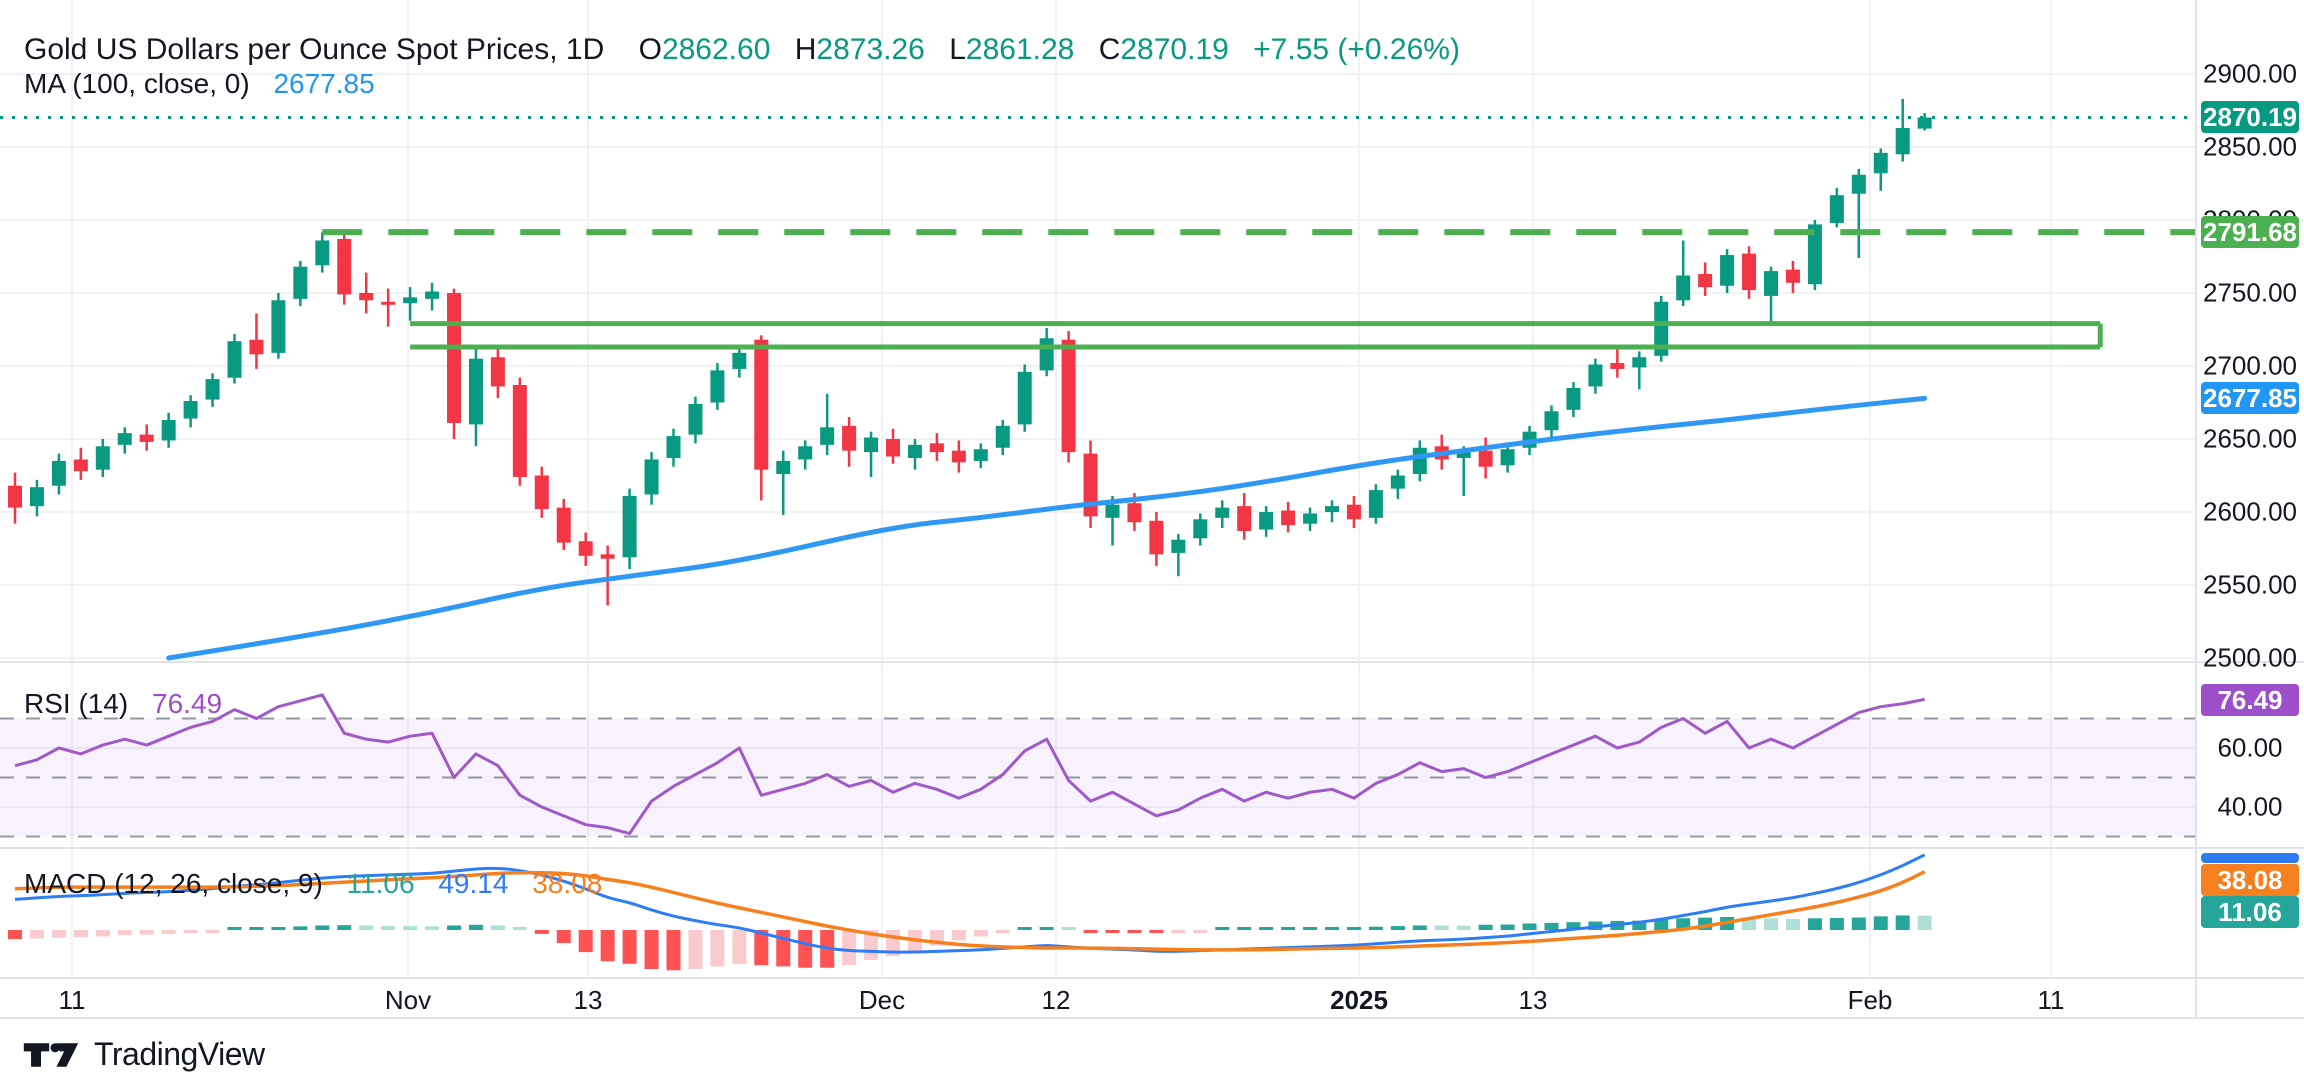  Describe the element at coordinates (2250, 73) in the screenshot. I see `price-axis-label: 2900.00` at that location.